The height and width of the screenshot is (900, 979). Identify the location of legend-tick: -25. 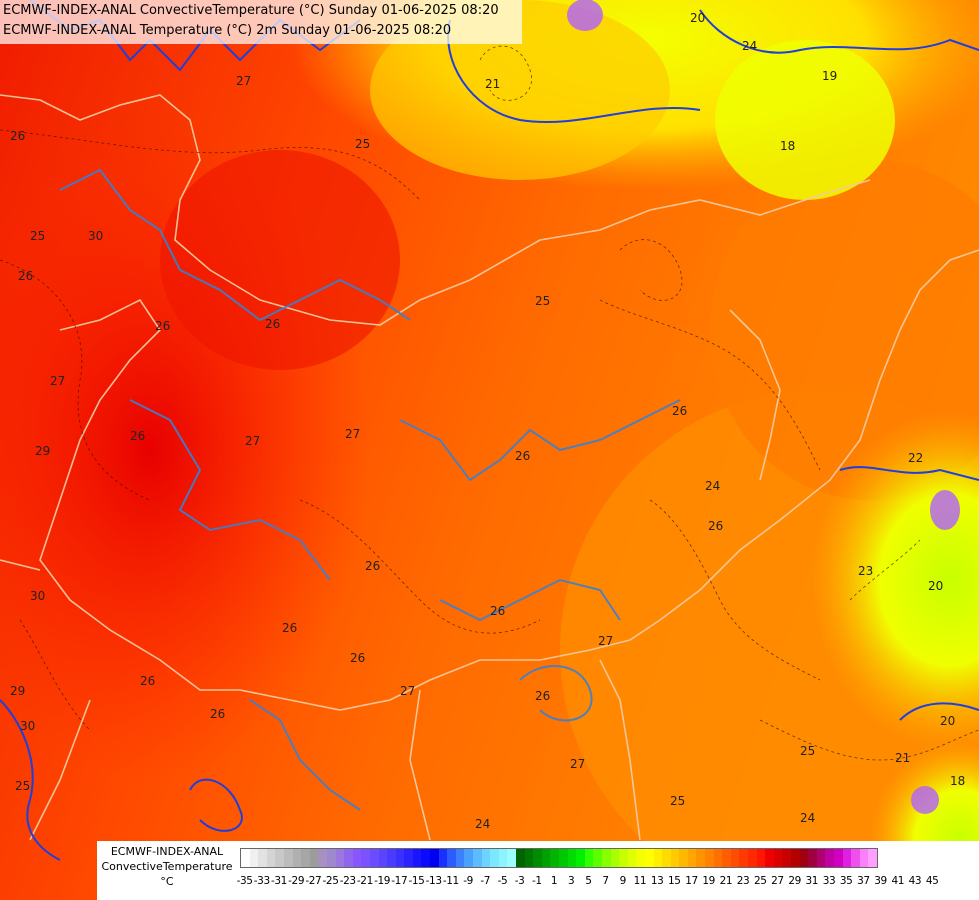
(330, 881).